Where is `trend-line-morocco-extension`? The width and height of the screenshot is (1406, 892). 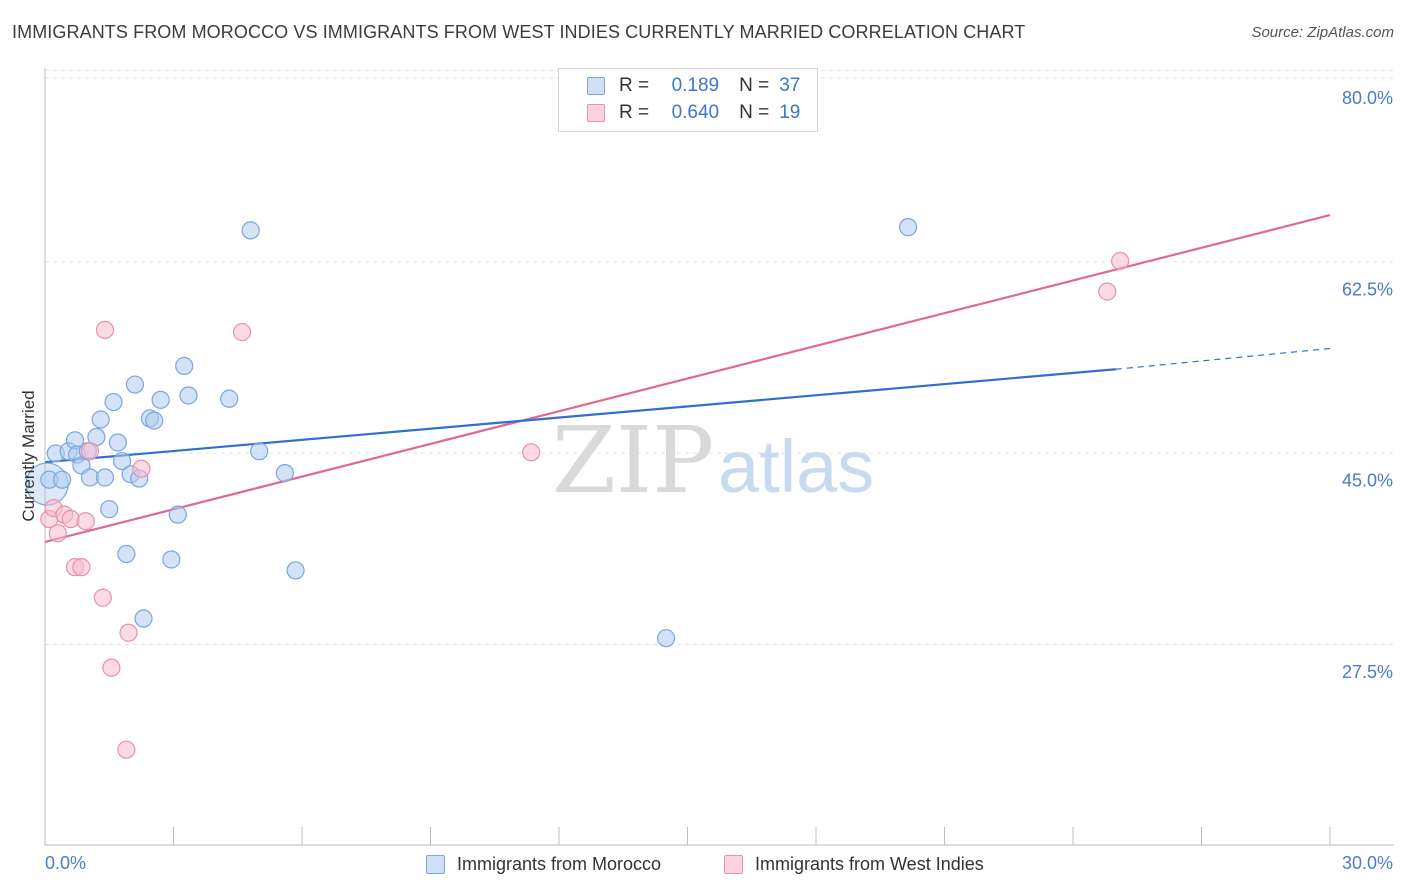 trend-line-morocco-extension is located at coordinates (1223, 358).